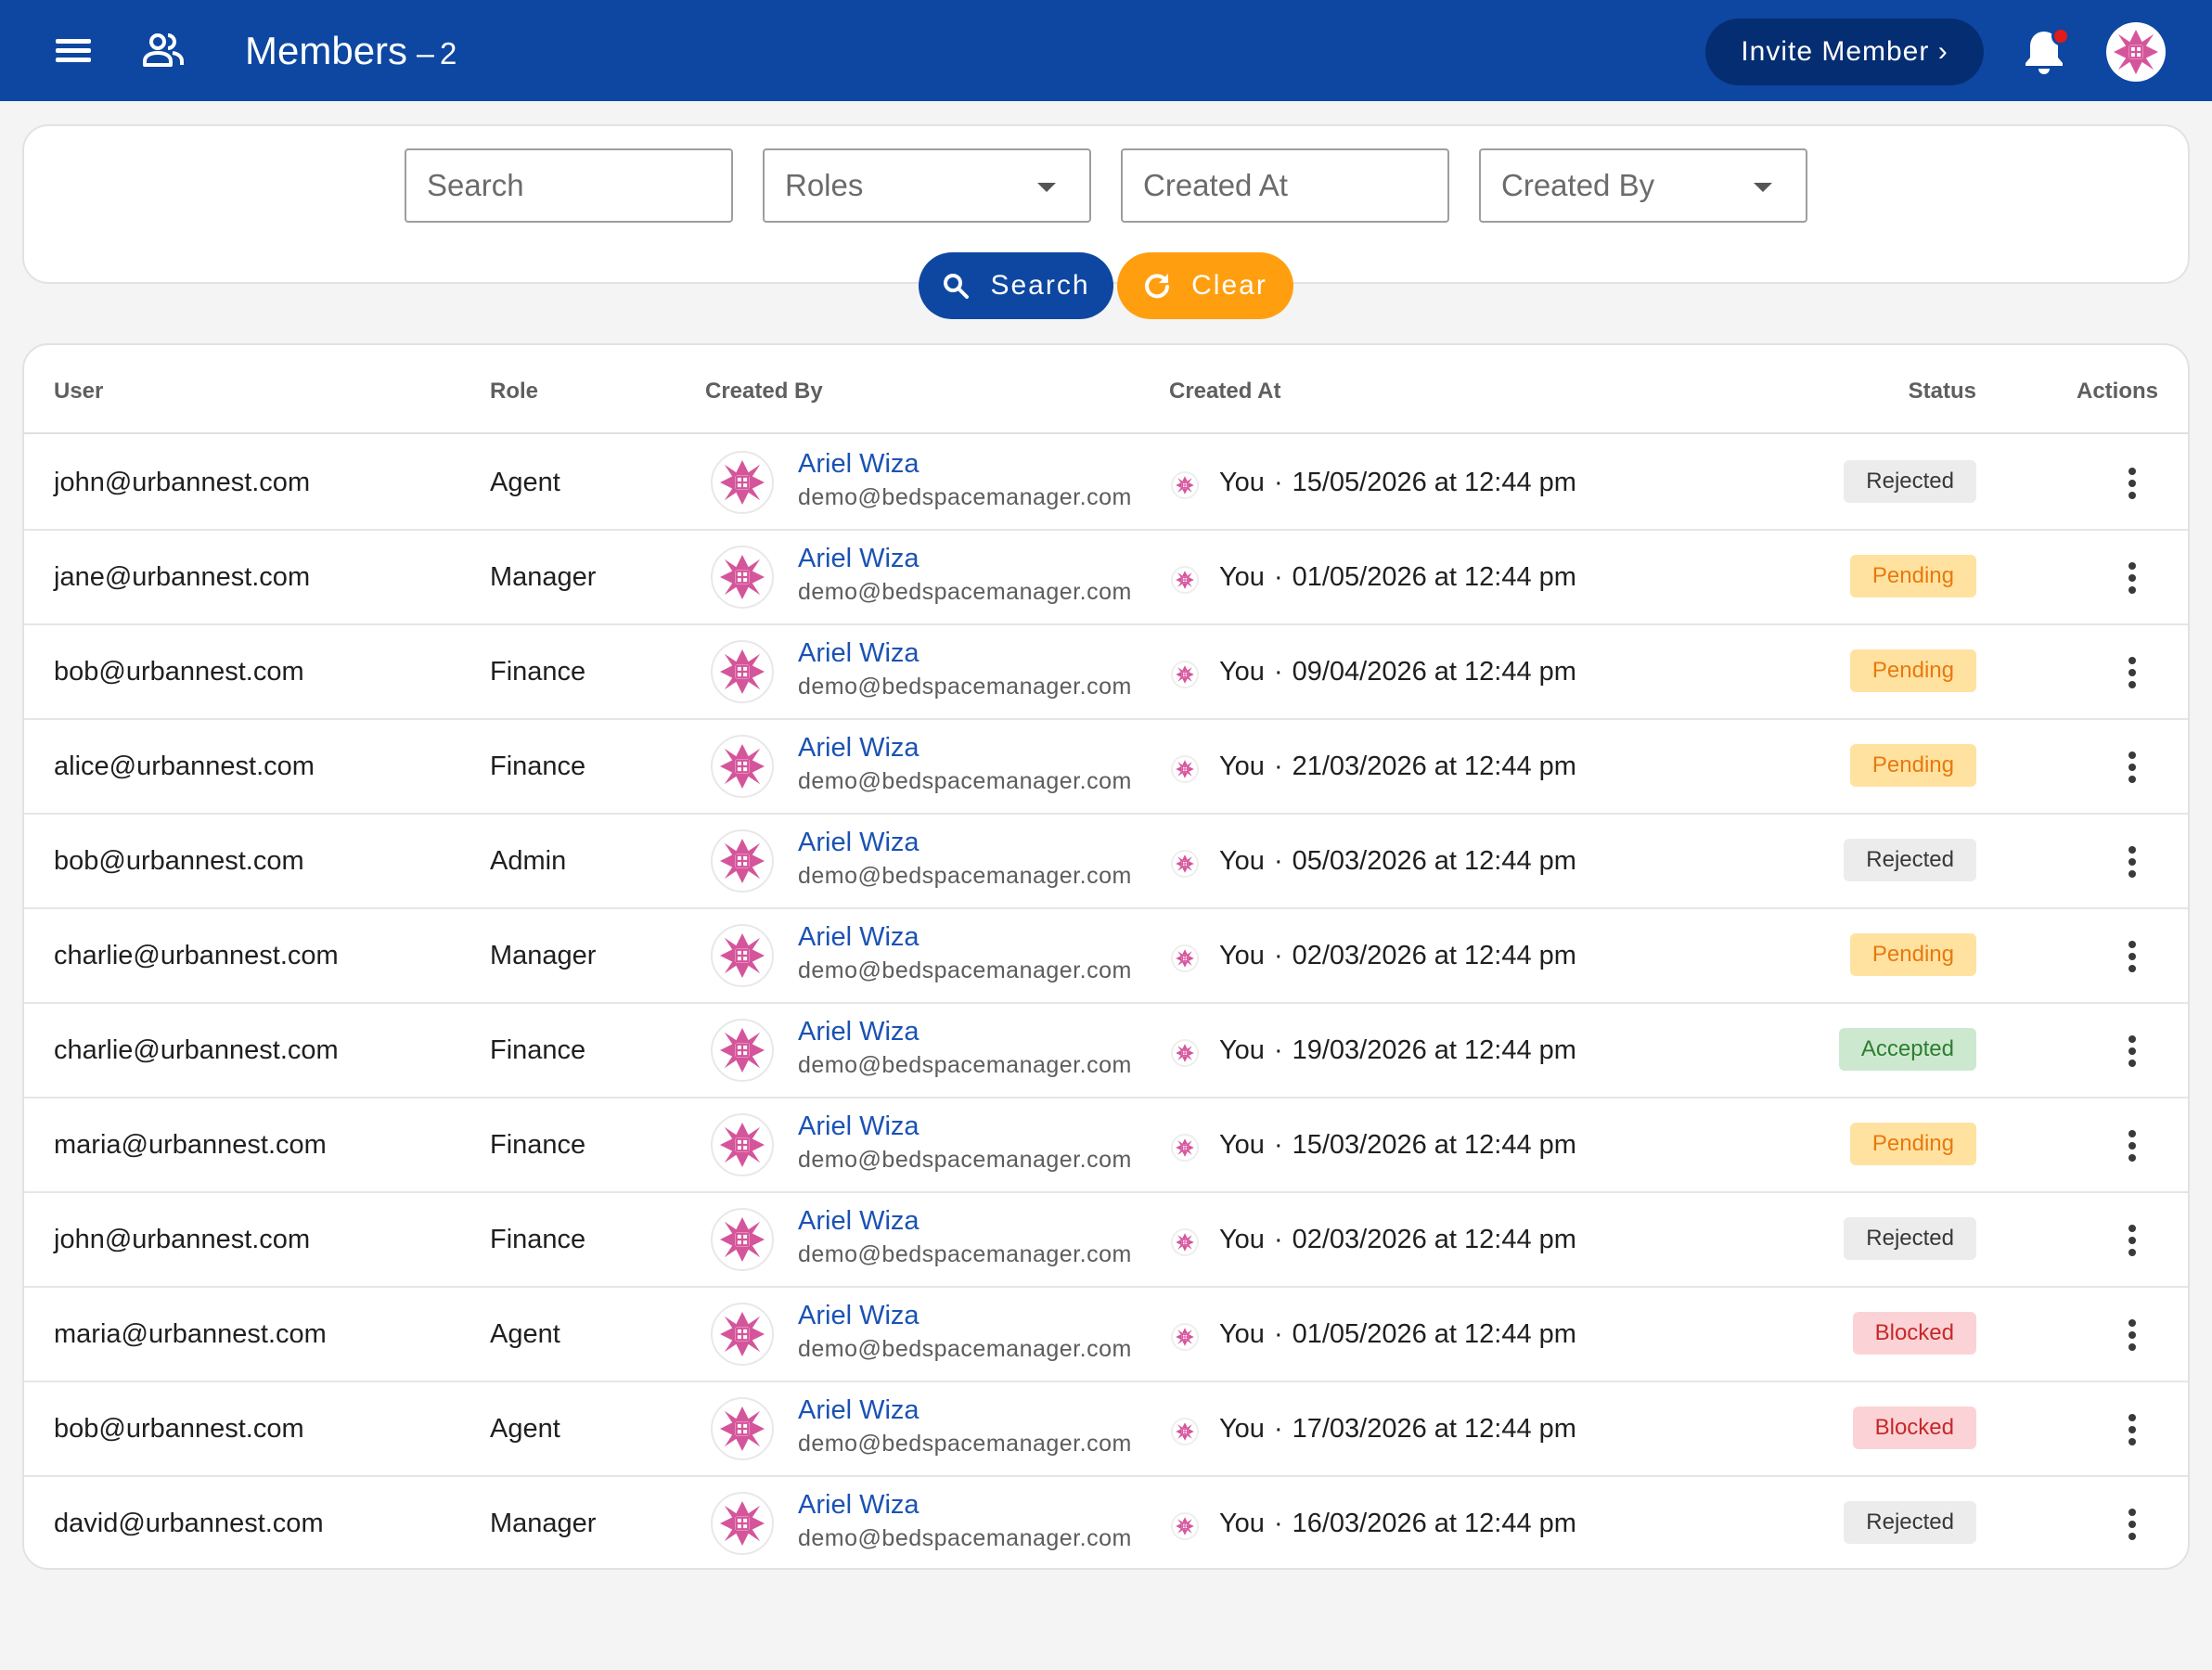 The image size is (2212, 1670). I want to click on created-at-label: Created At, so click(1215, 185).